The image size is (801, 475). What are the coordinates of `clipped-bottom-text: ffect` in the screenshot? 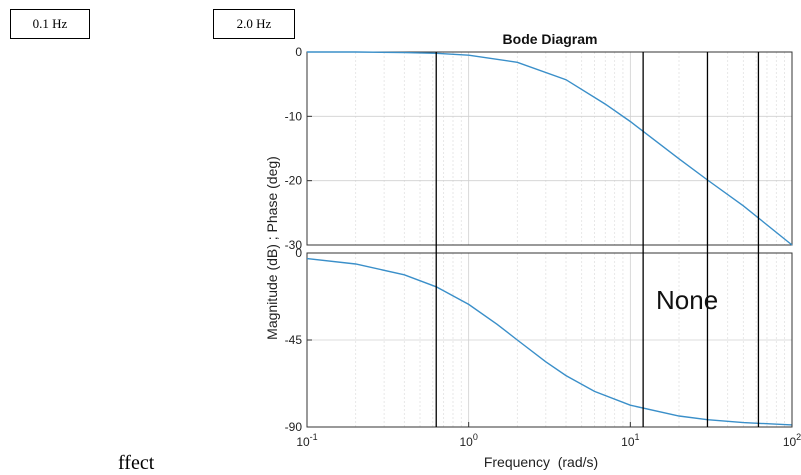 It's located at (136, 463).